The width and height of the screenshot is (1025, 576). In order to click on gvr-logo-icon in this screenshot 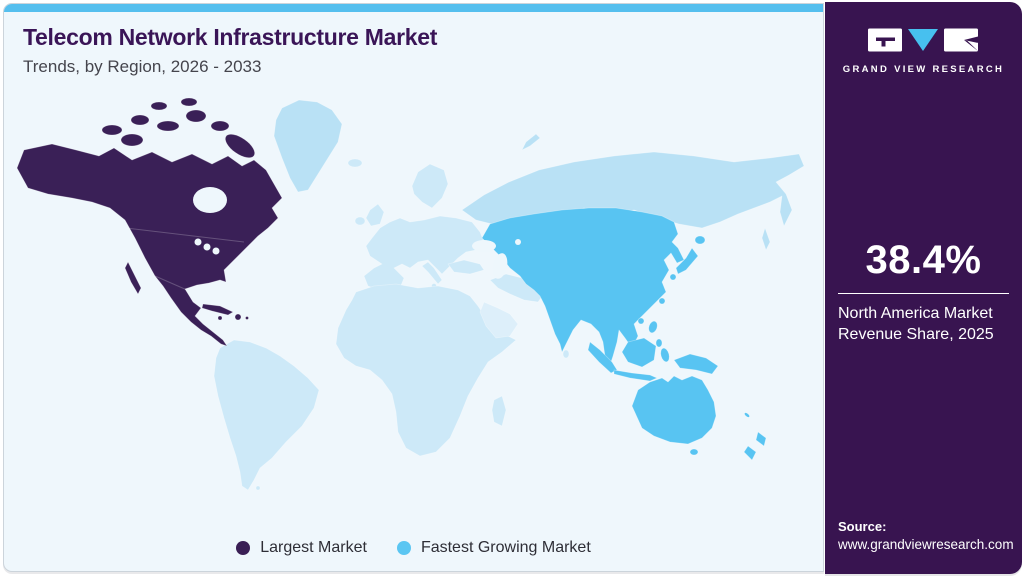, I will do `click(922, 40)`.